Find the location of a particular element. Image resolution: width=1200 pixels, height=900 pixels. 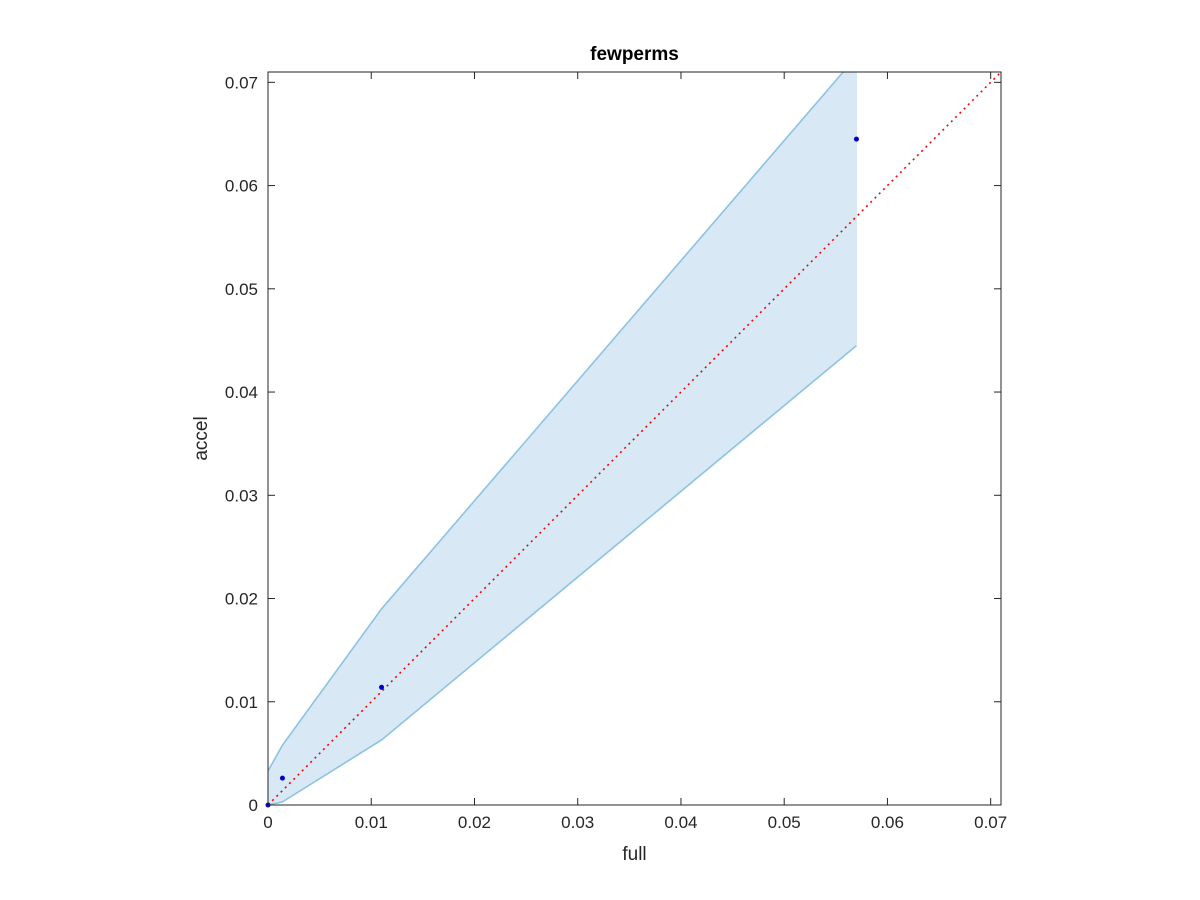

y-tick-label: 0.01 is located at coordinates (241, 702).